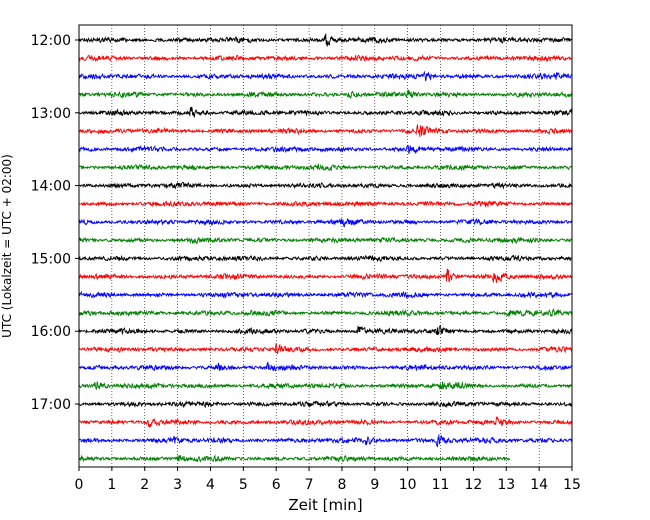 The width and height of the screenshot is (650, 520). What do you see at coordinates (51, 332) in the screenshot?
I see `y-tick-label-16:00: 16:00` at bounding box center [51, 332].